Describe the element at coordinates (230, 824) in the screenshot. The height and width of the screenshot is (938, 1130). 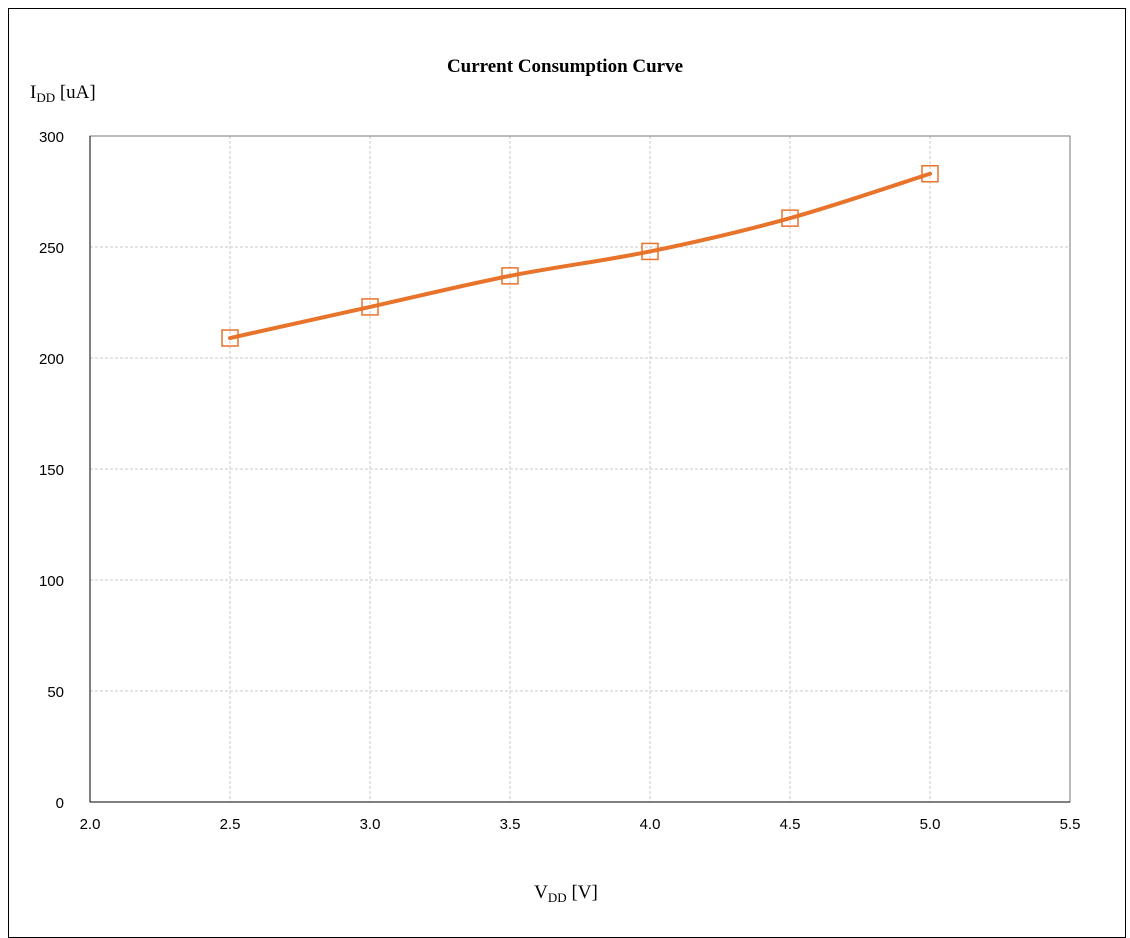
I see `x-tick-label: 2.5` at that location.